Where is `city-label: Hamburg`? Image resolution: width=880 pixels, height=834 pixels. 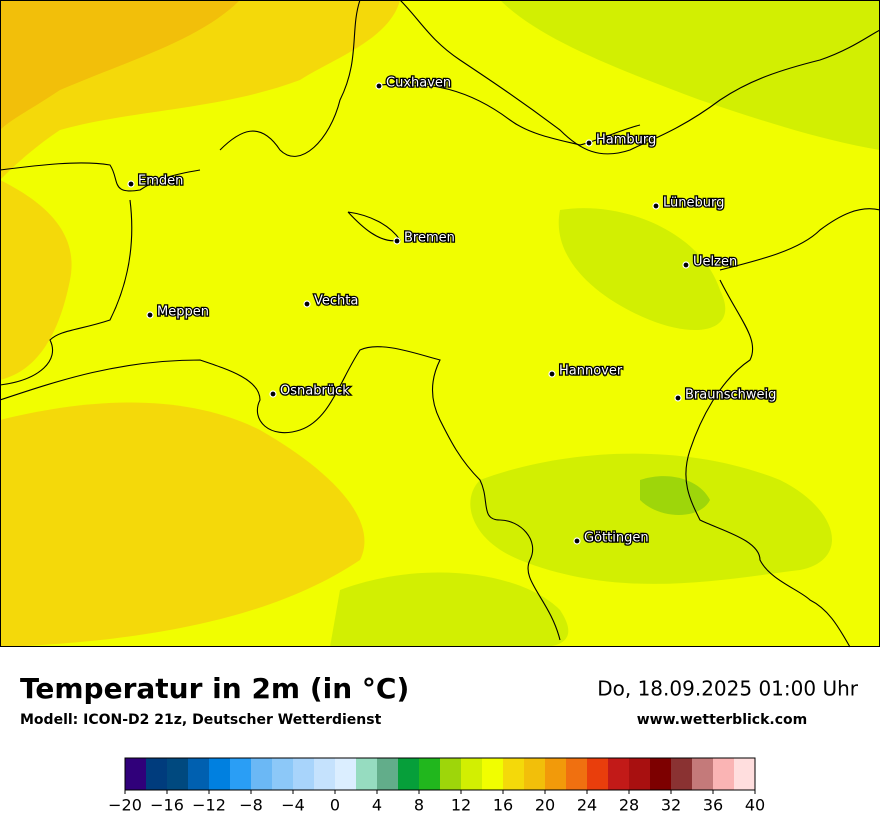
city-label: Hamburg is located at coordinates (626, 140).